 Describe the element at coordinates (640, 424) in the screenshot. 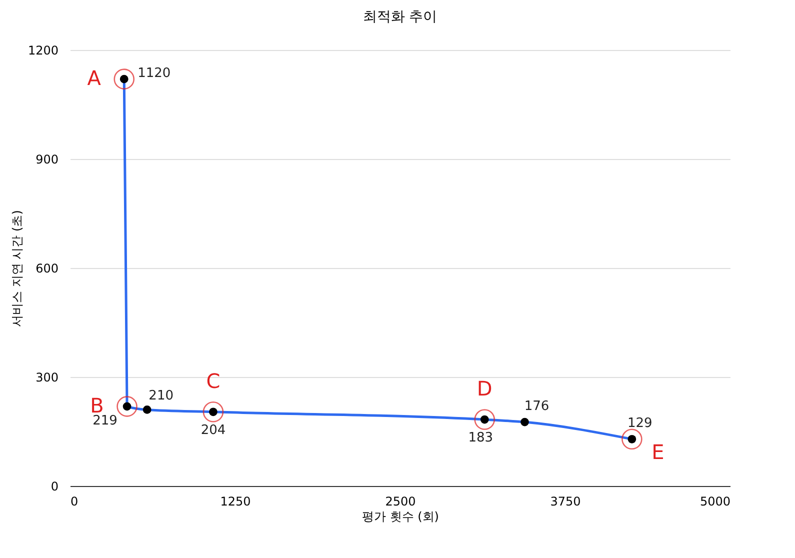

I see `data-label: 129` at that location.